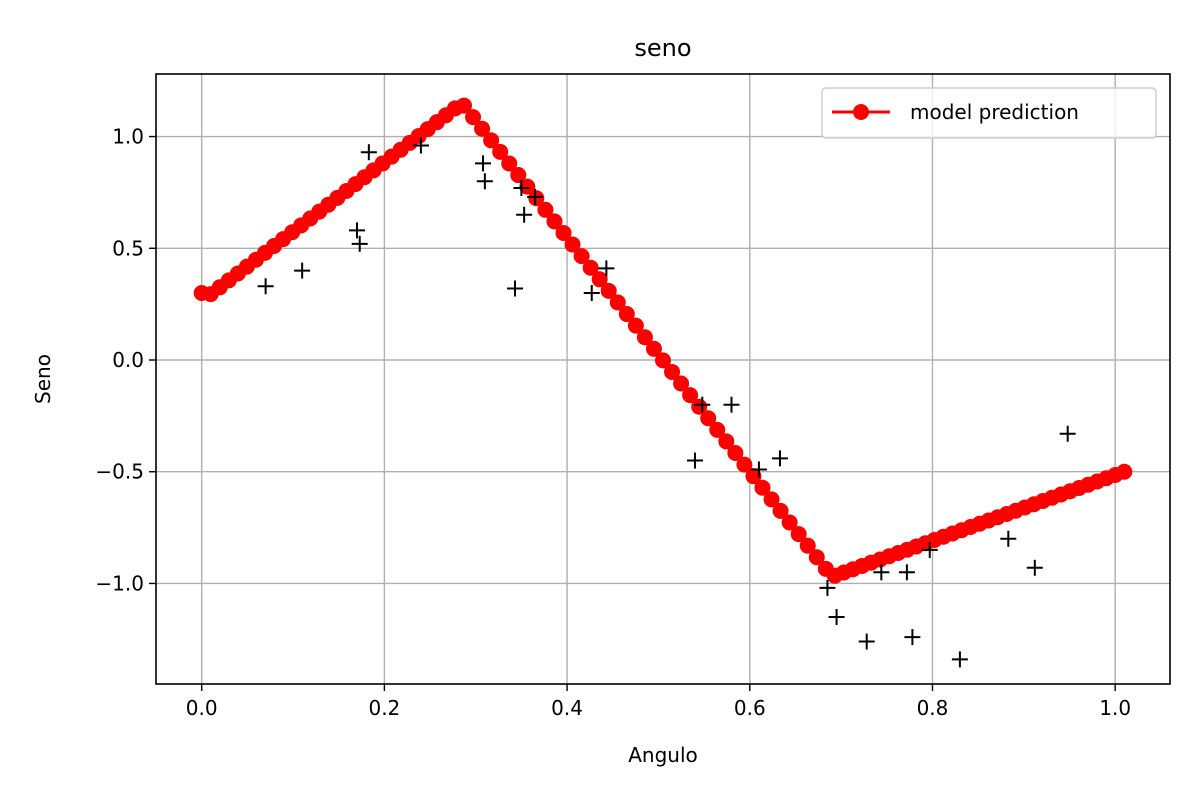 This screenshot has width=1200, height=800. What do you see at coordinates (128, 137) in the screenshot?
I see `y-tick-label: 1.0` at bounding box center [128, 137].